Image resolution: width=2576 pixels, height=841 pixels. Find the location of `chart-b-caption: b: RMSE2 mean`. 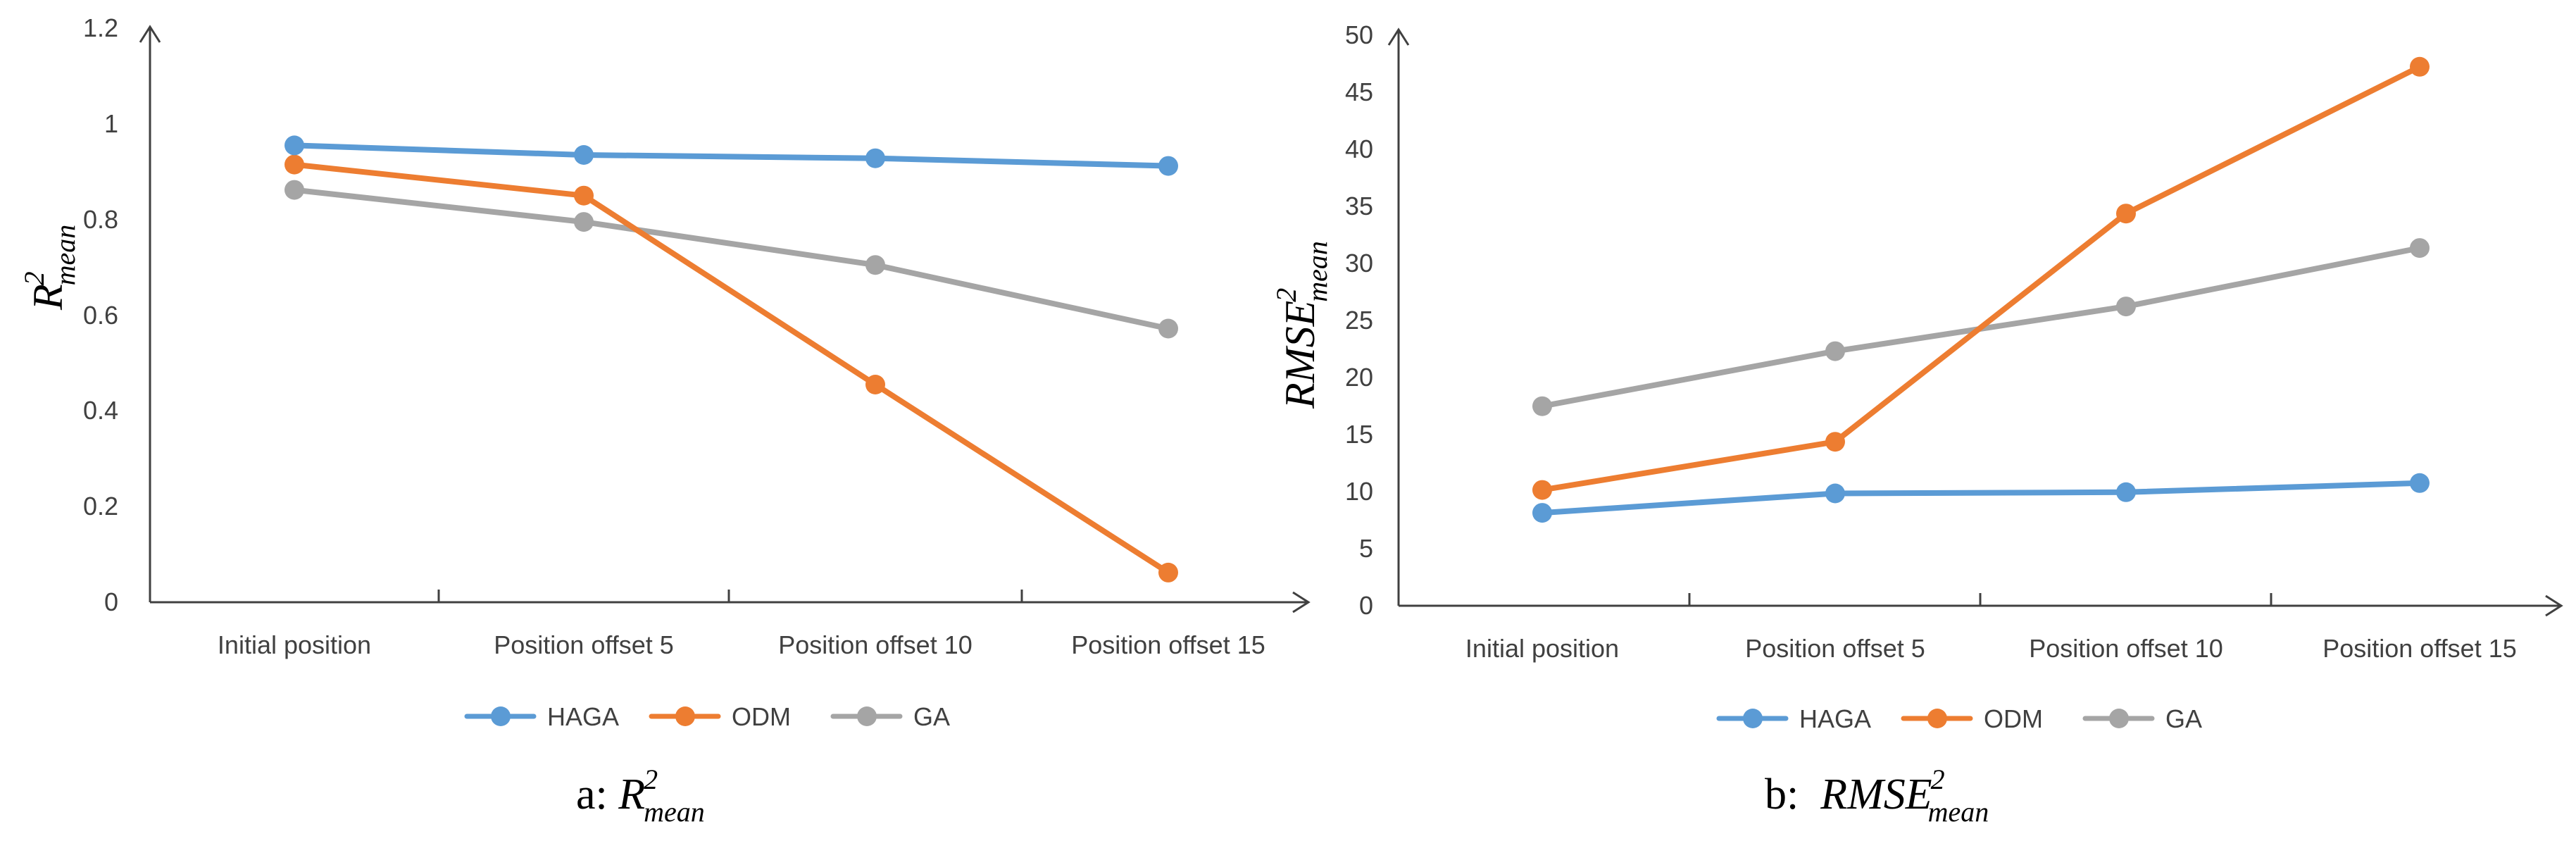

chart-b-caption: b: RMSE2 mean is located at coordinates (1877, 796).